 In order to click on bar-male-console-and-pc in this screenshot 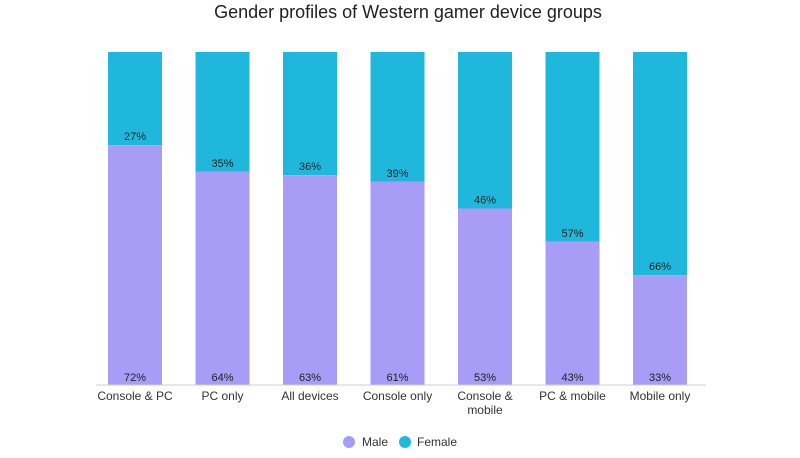, I will do `click(135, 265)`.